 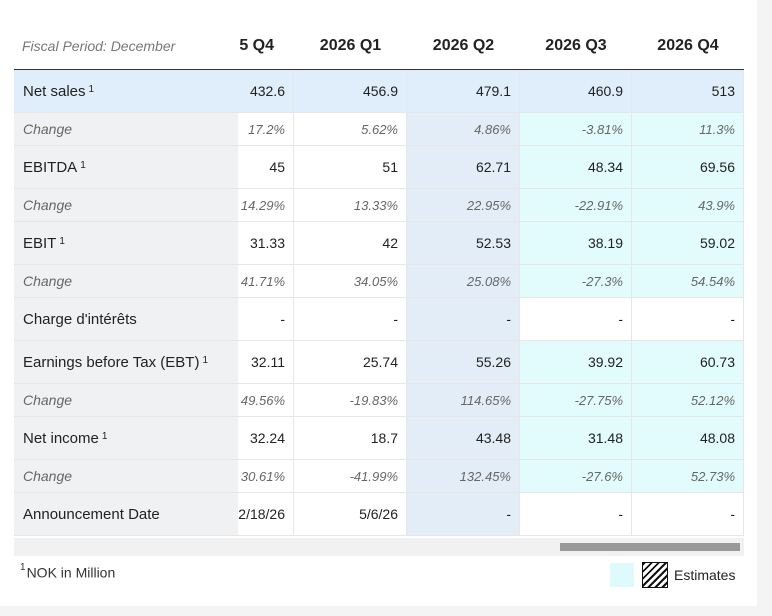 What do you see at coordinates (350, 167) in the screenshot?
I see `table-cell: 51` at bounding box center [350, 167].